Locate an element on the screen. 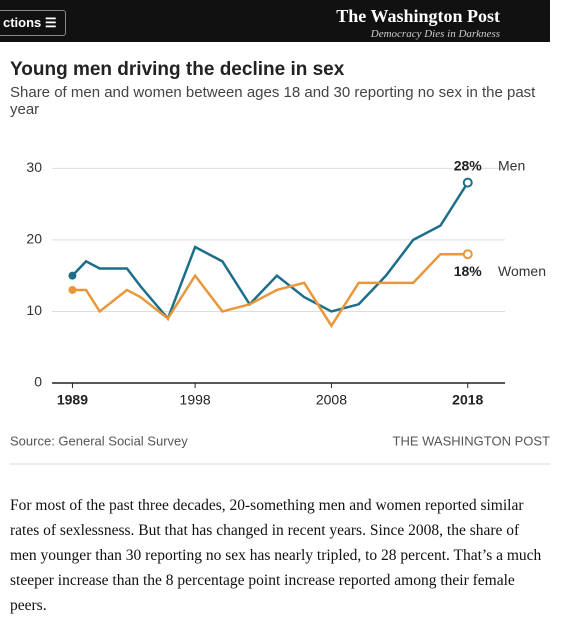  source: Source: General Social Survey is located at coordinates (99, 440).